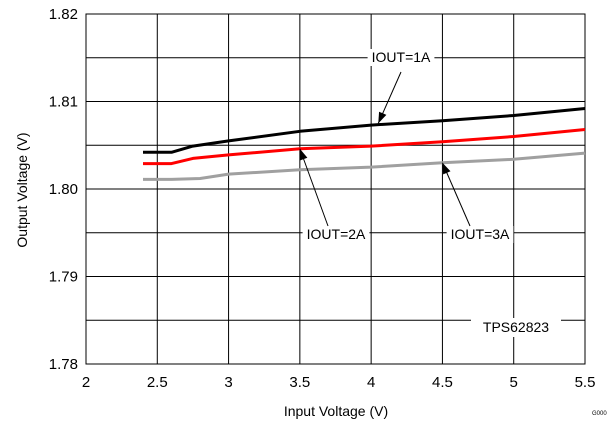 The height and width of the screenshot is (425, 611). Describe the element at coordinates (514, 382) in the screenshot. I see `x-tick-label: 5` at that location.